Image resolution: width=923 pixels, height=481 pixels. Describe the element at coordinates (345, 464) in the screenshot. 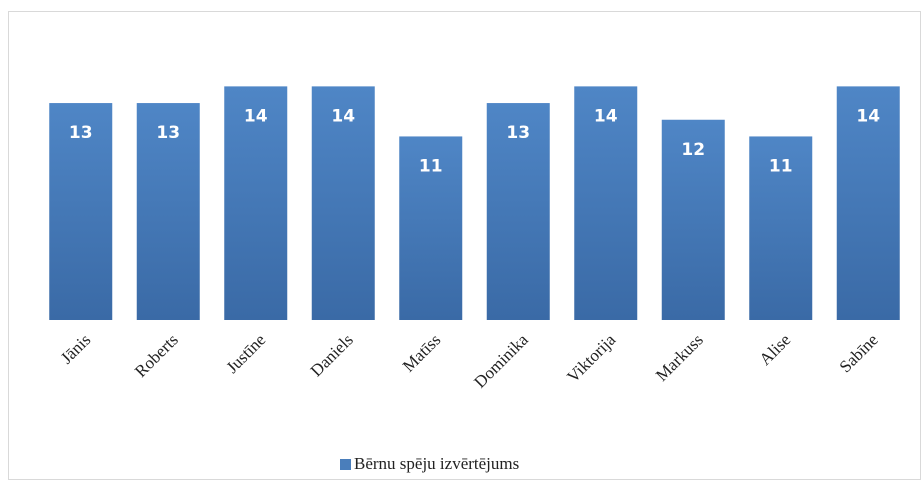

I see `legend-swatch` at that location.